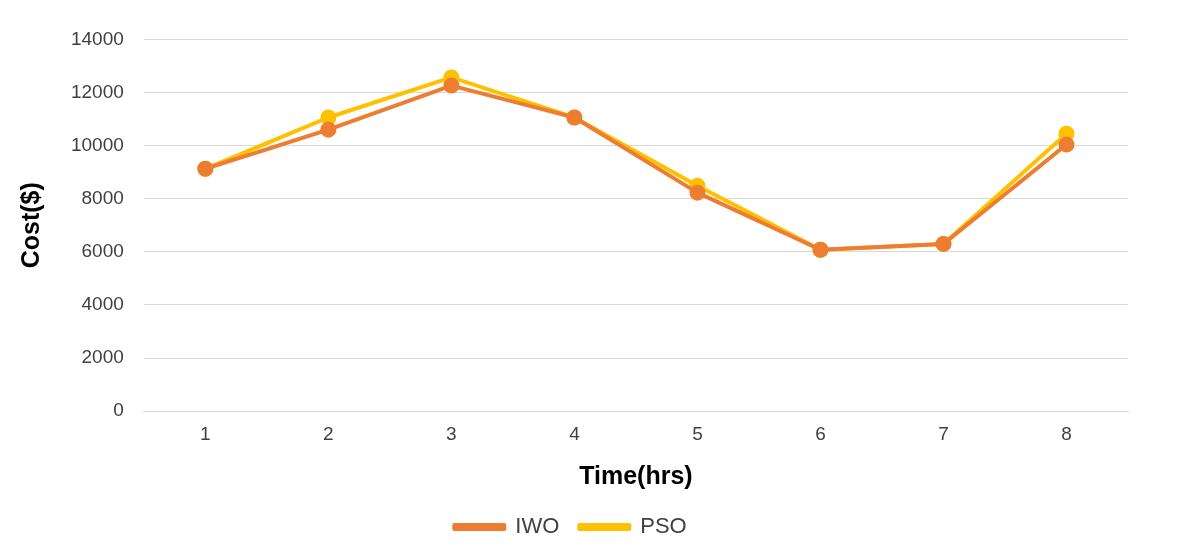  Describe the element at coordinates (943, 433) in the screenshot. I see `x-tick-label: 7` at that location.